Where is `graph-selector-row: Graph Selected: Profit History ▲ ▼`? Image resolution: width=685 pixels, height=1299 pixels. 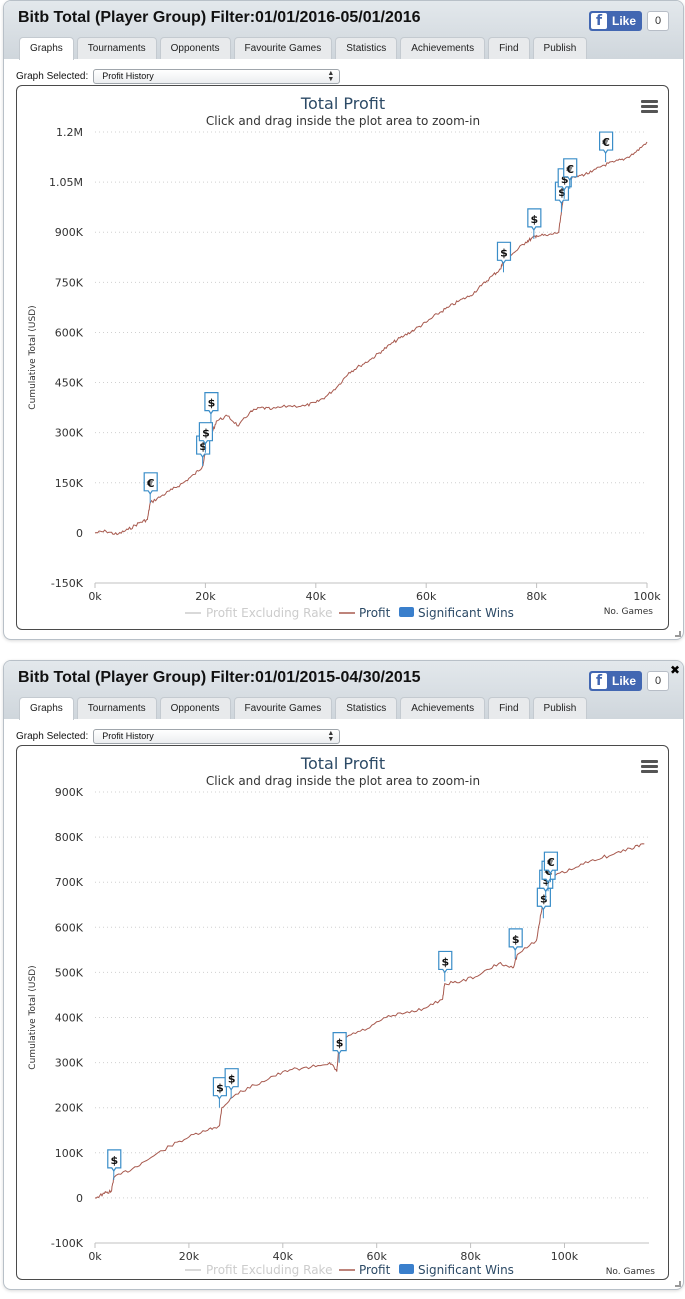
graph-selector-row: Graph Selected: Profit History ▲ ▼ is located at coordinates (178, 76).